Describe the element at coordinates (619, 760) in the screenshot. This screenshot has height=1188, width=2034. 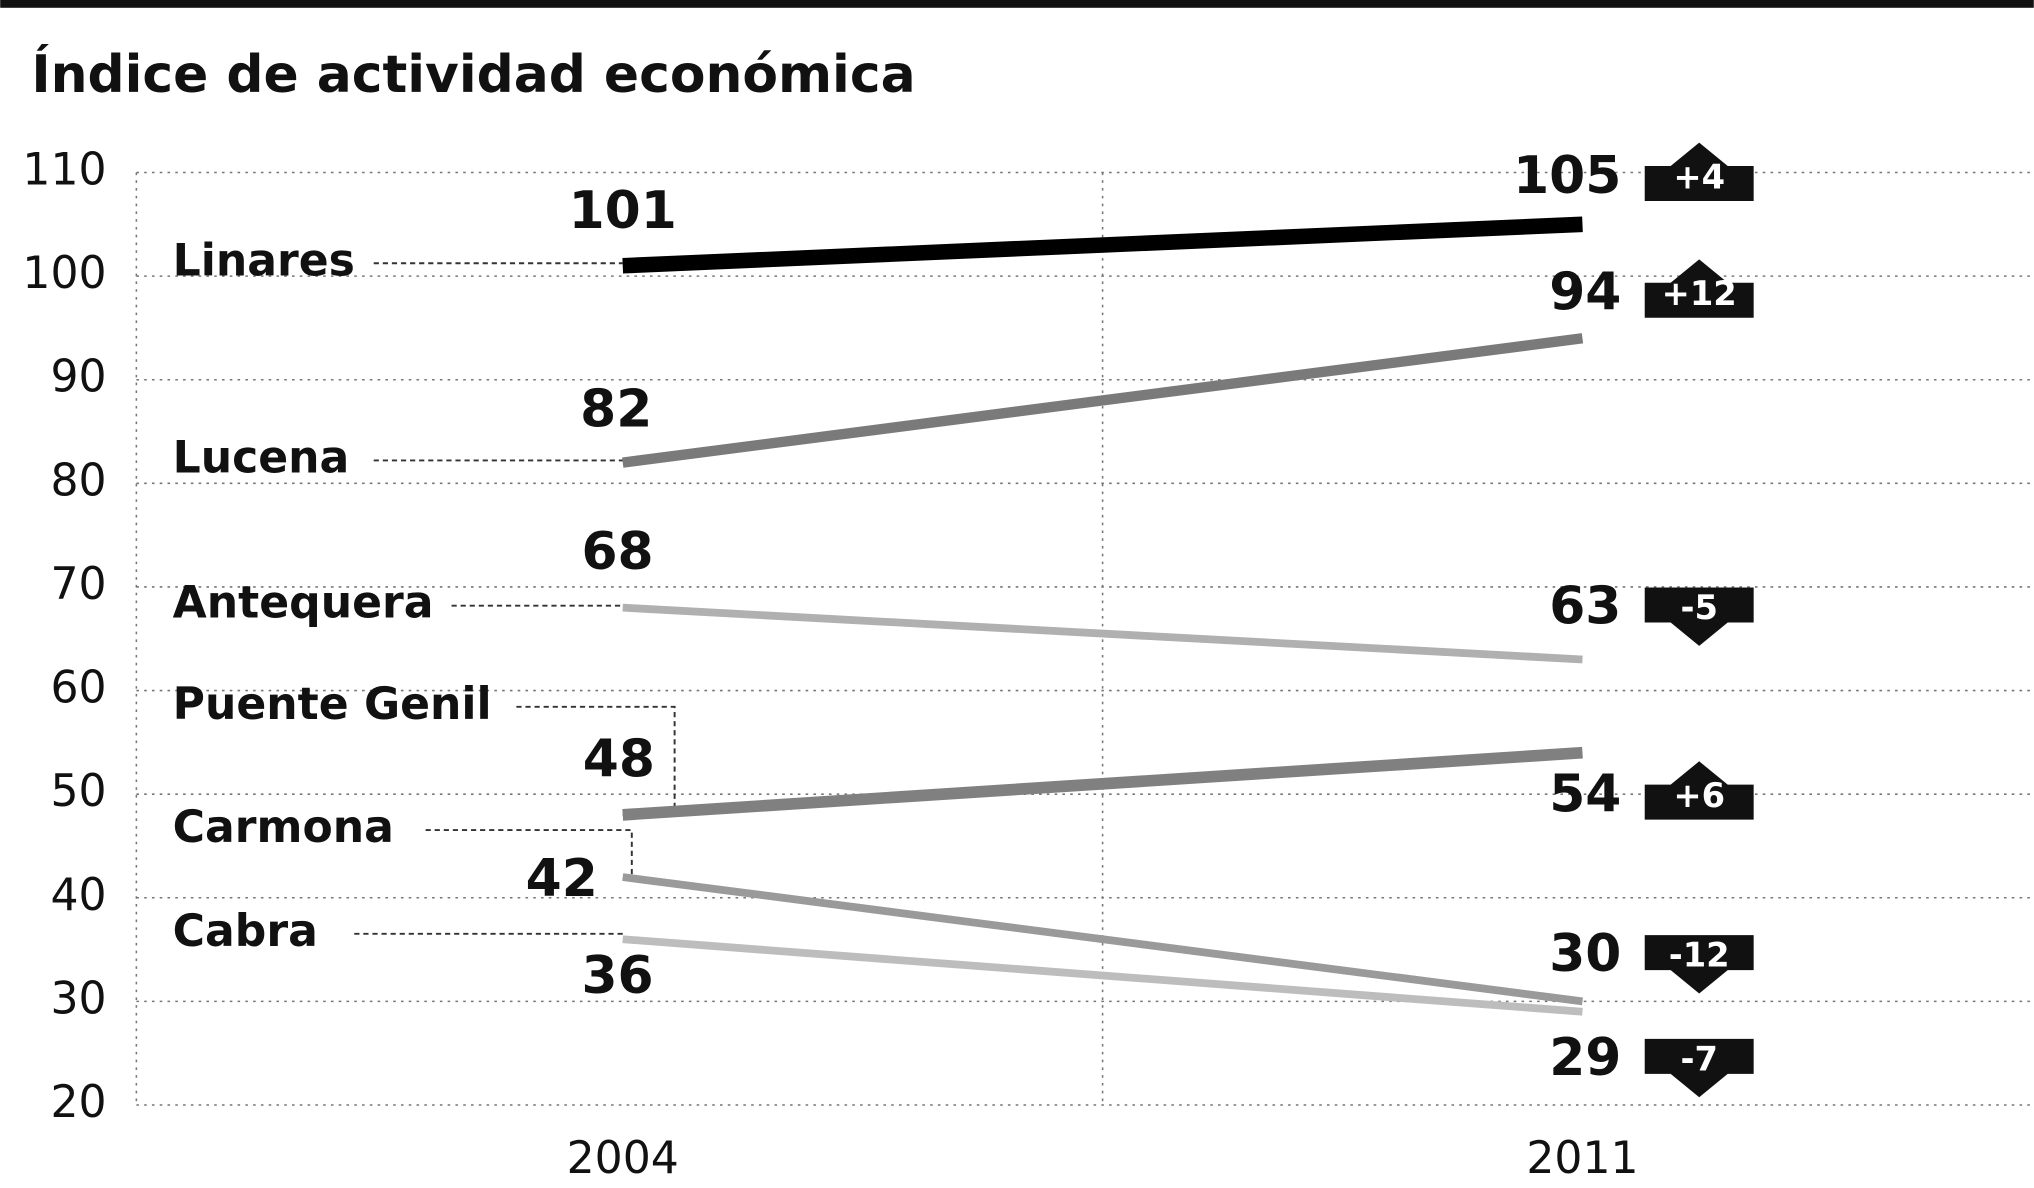
I see `value-label: 48` at that location.